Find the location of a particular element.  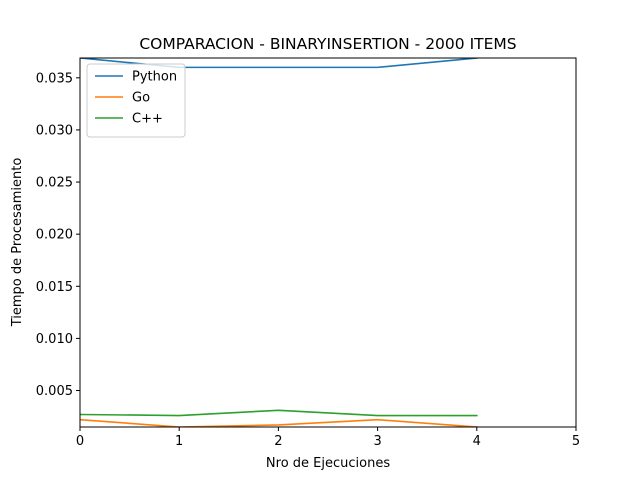

series-line-c is located at coordinates (279, 413).